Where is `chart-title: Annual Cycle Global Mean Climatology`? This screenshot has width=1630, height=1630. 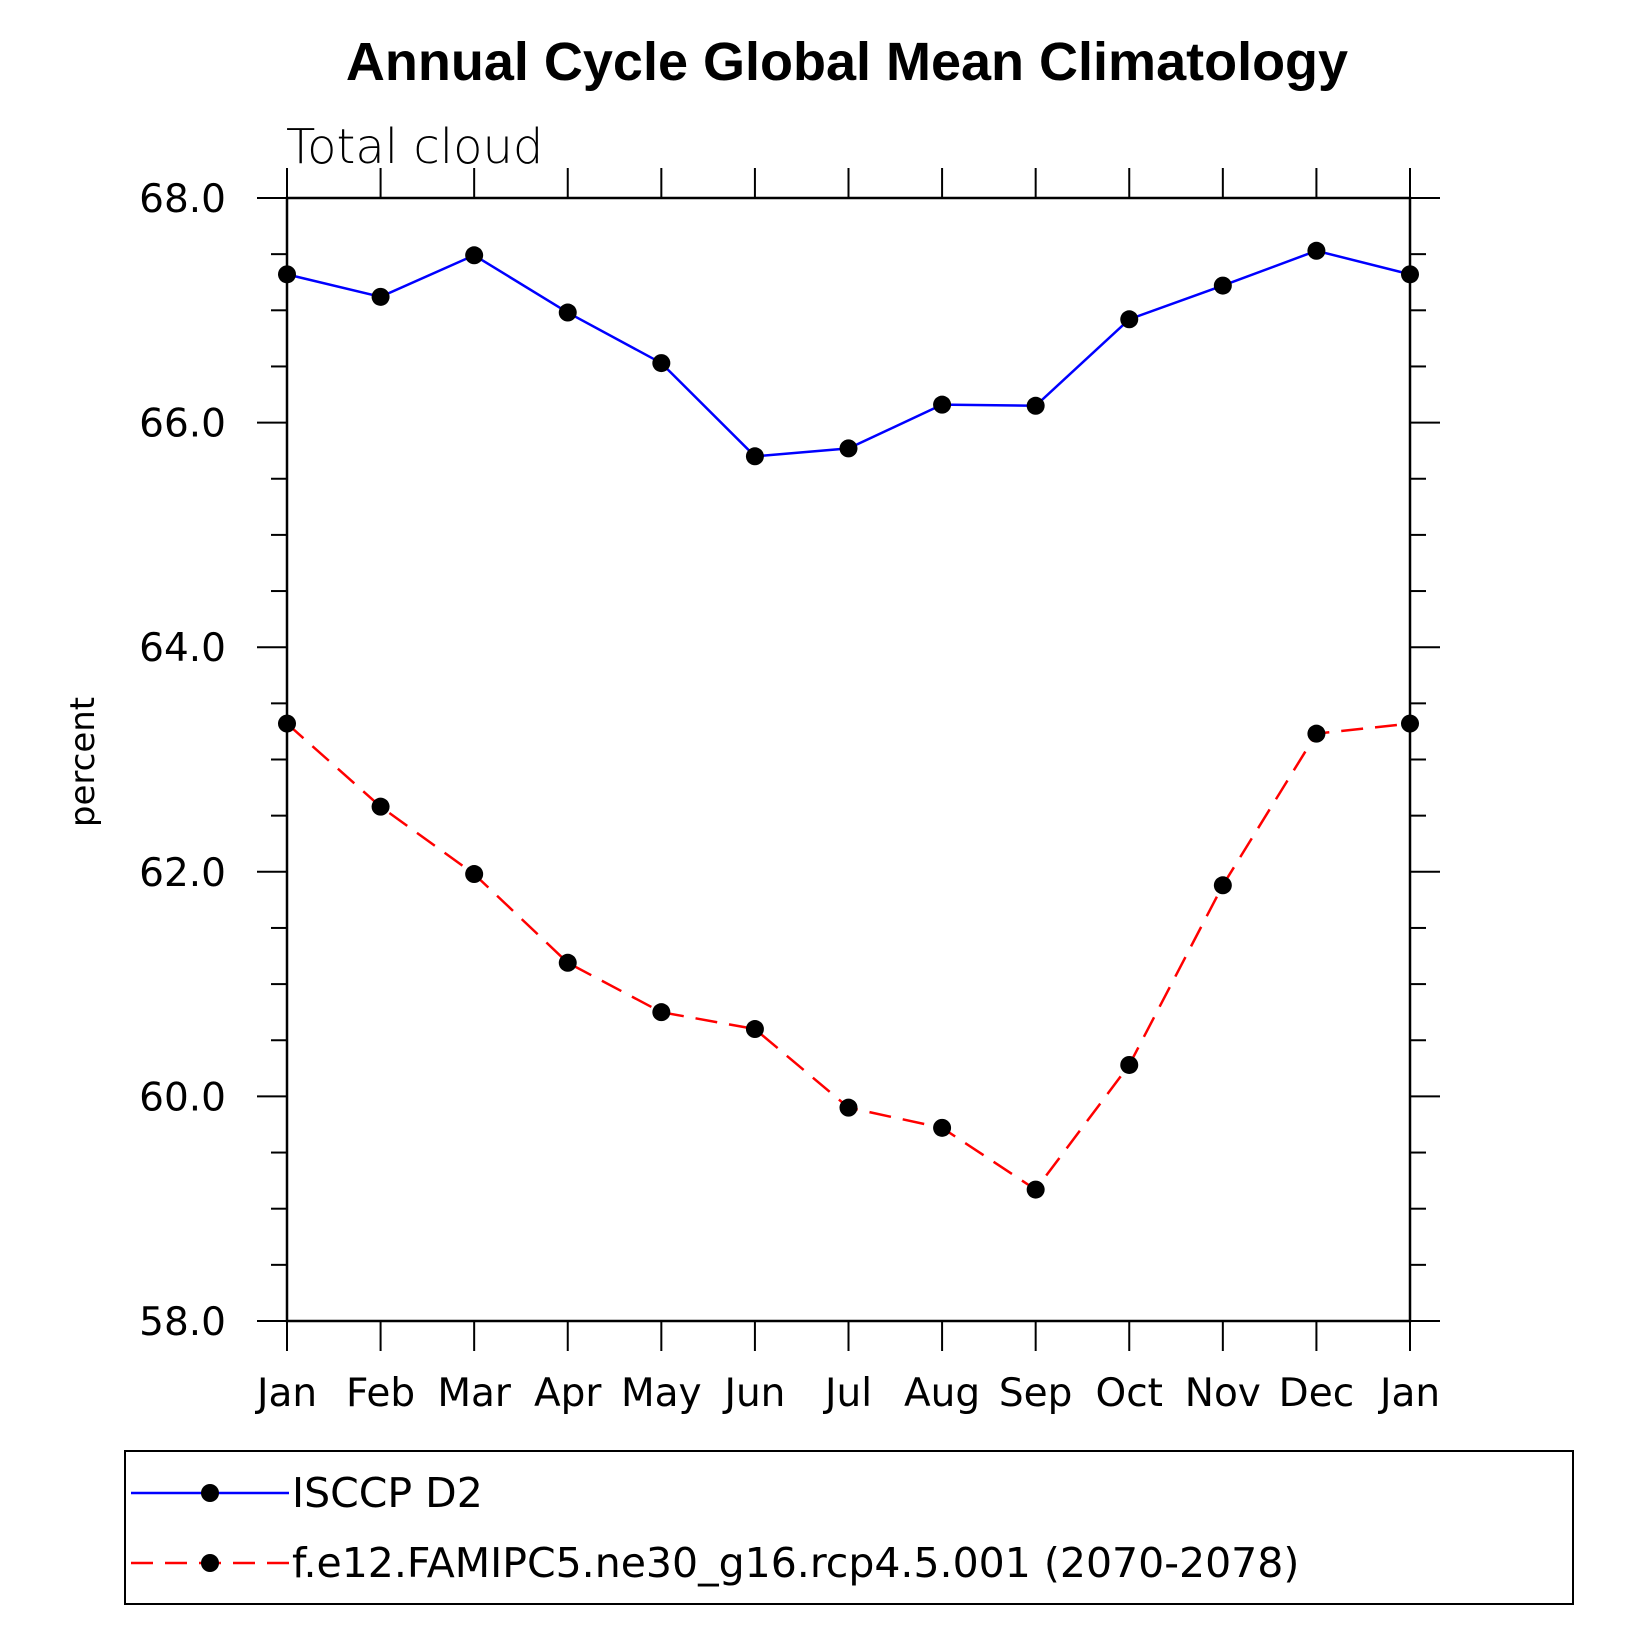 chart-title: Annual Cycle Global Mean Climatology is located at coordinates (847, 62).